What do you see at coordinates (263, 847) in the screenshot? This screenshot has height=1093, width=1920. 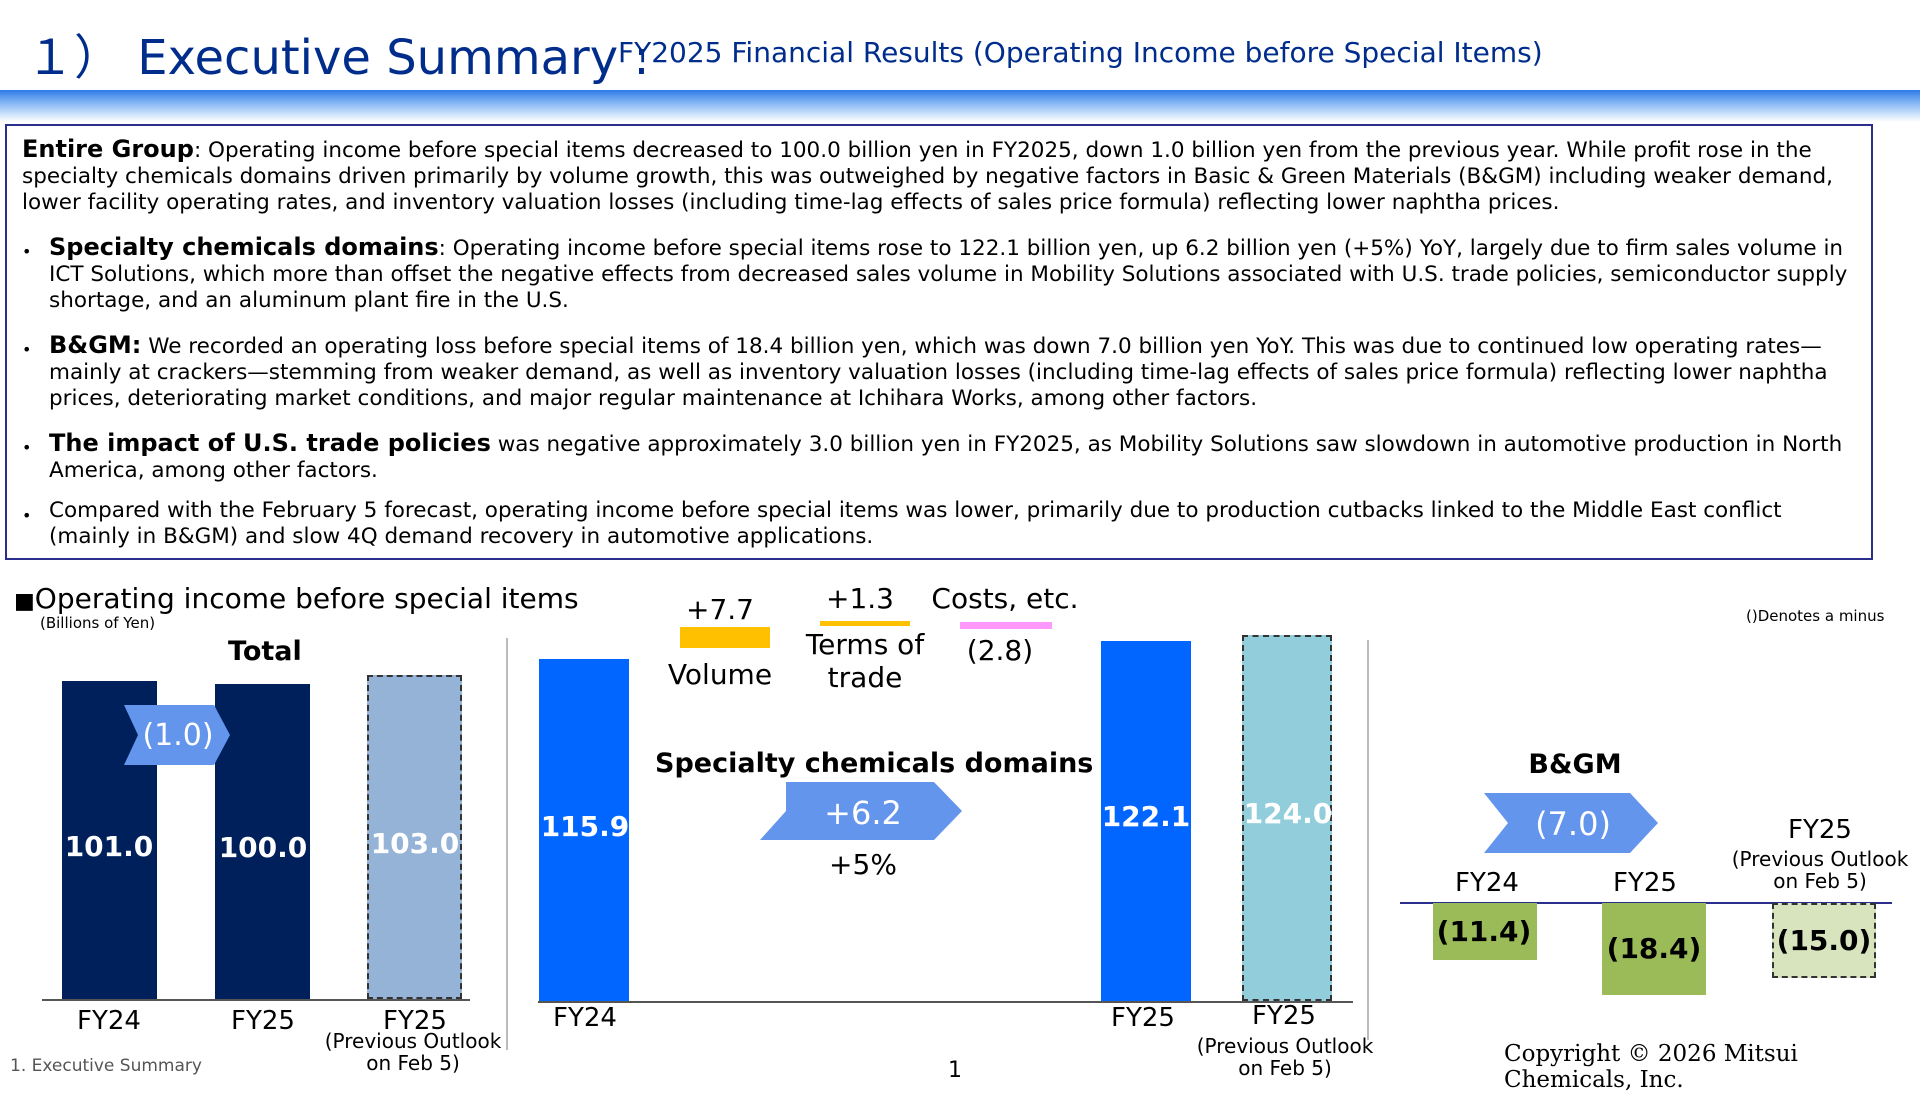 I see `total-label-fy25: 100.0` at bounding box center [263, 847].